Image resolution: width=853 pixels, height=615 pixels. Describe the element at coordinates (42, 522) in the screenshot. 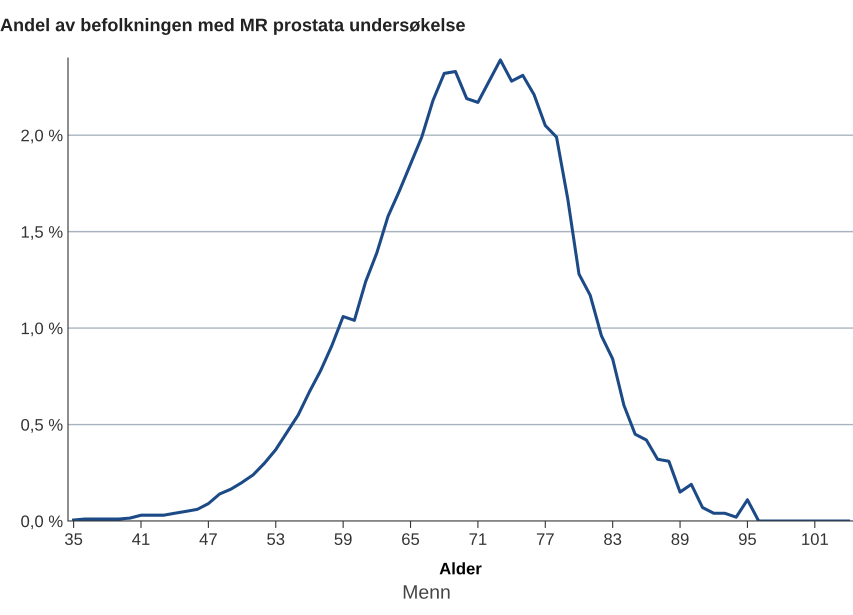

I see `y-tick-label: 0,0 %` at that location.